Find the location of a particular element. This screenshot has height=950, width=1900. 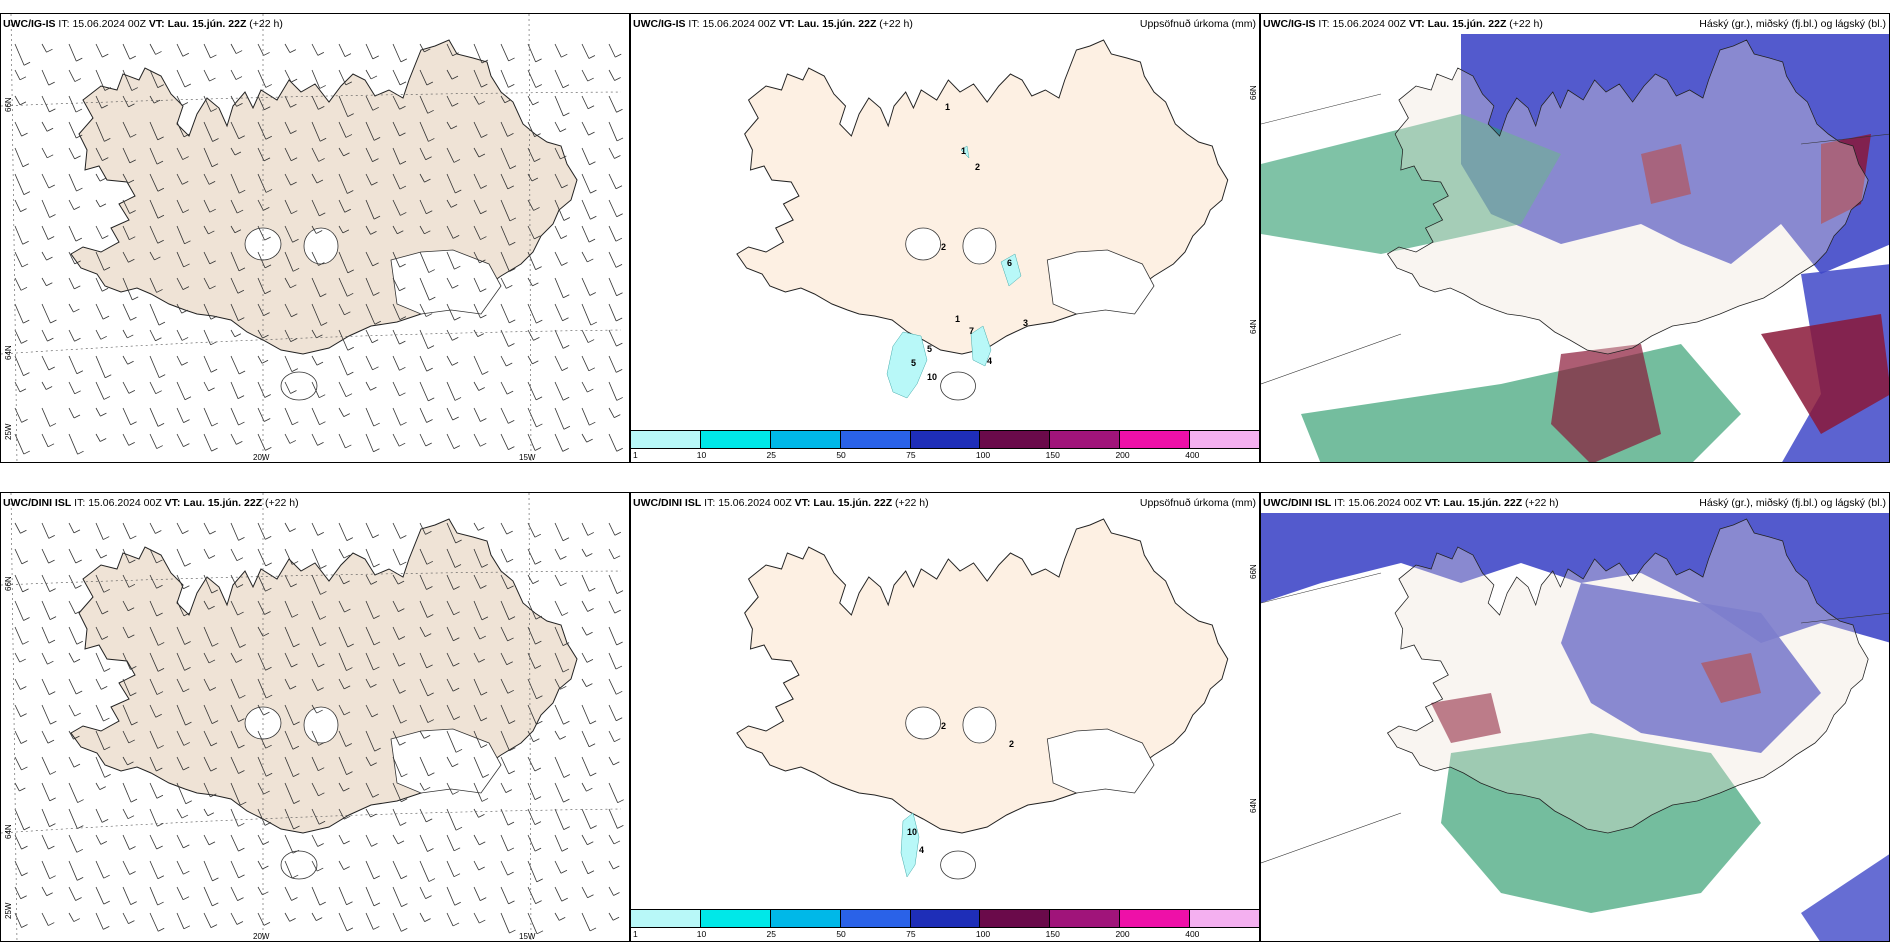

colorbar-boxes is located at coordinates (945, 439).